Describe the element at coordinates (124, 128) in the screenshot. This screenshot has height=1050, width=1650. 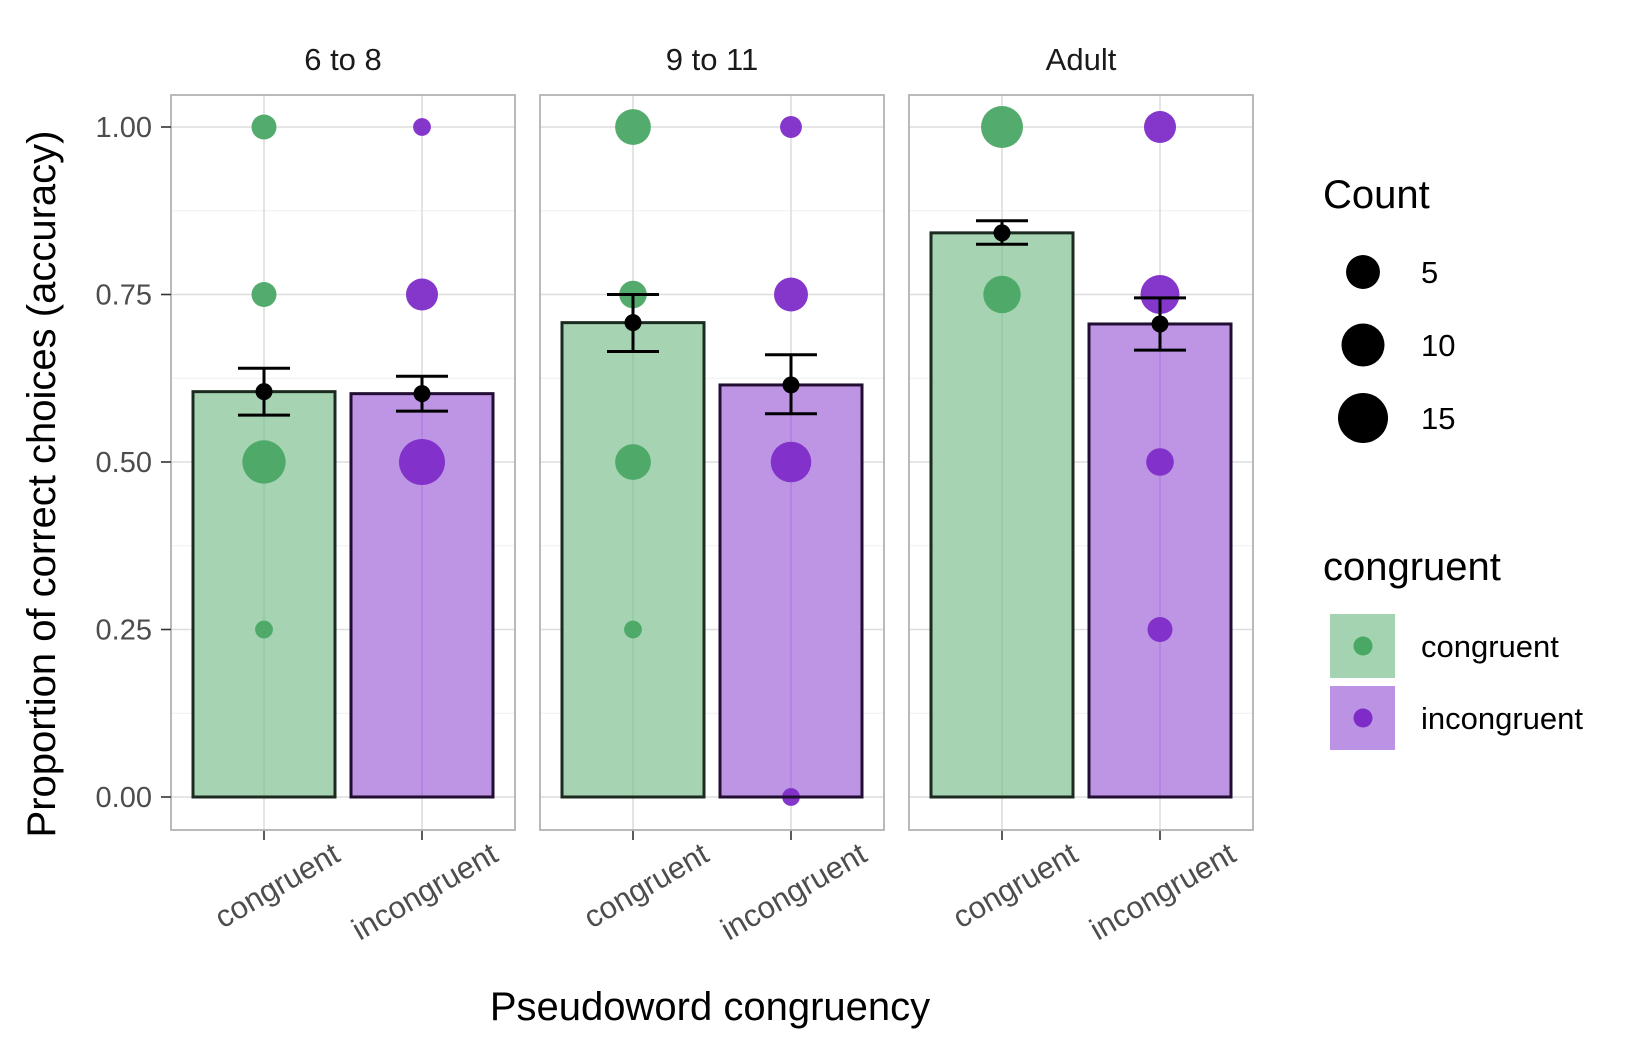
I see `y-tick-label: 1.00` at that location.